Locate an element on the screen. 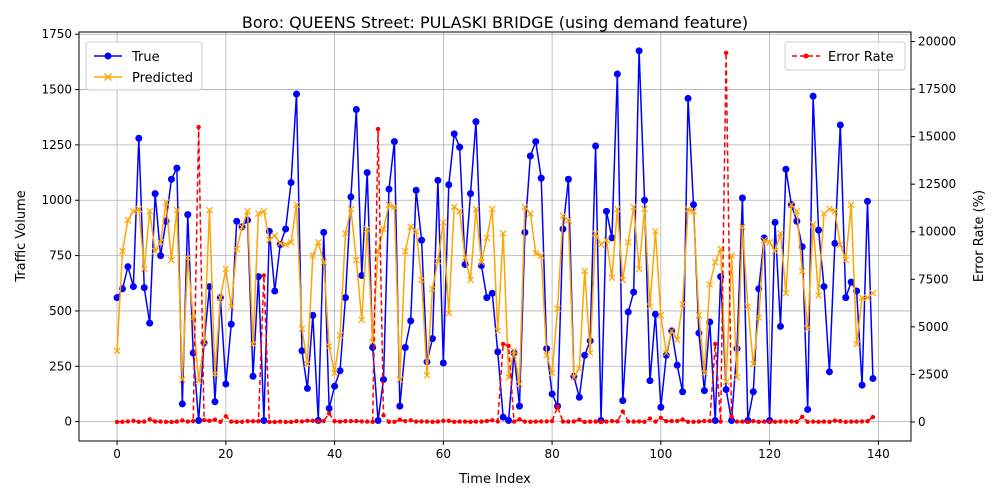 The width and height of the screenshot is (1000, 504). x-tick-label: 140 is located at coordinates (878, 454).